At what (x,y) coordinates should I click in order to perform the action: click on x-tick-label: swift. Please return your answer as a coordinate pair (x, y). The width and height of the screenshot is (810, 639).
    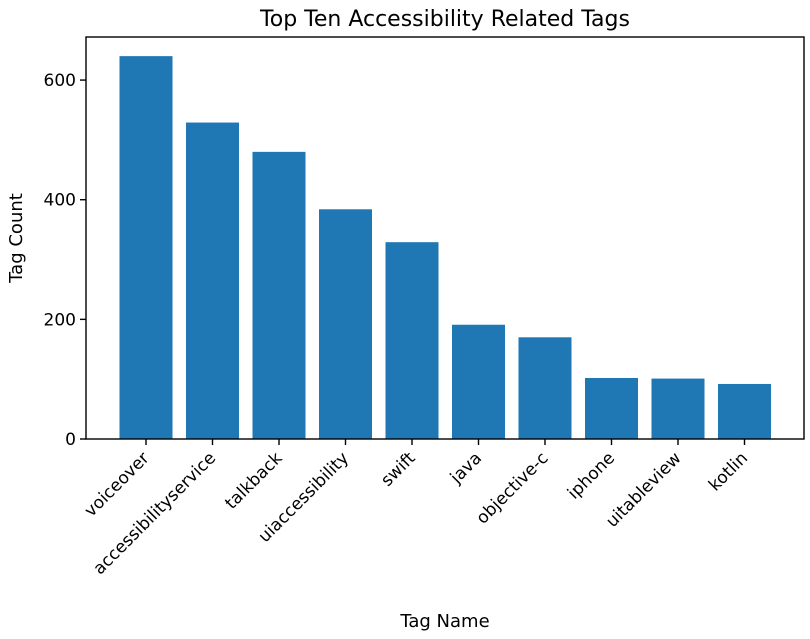
    Looking at the image, I should click on (398, 469).